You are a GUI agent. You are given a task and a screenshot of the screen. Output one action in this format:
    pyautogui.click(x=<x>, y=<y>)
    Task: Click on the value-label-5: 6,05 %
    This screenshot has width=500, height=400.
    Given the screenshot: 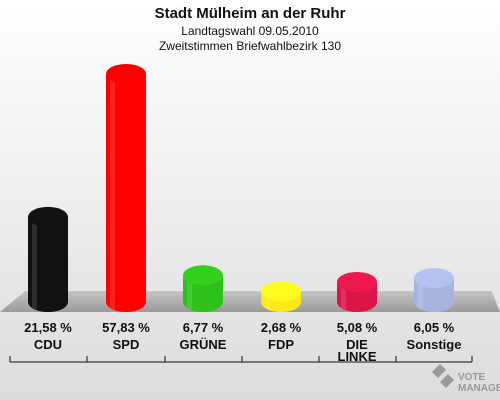 What is the action you would take?
    pyautogui.click(x=434, y=327)
    